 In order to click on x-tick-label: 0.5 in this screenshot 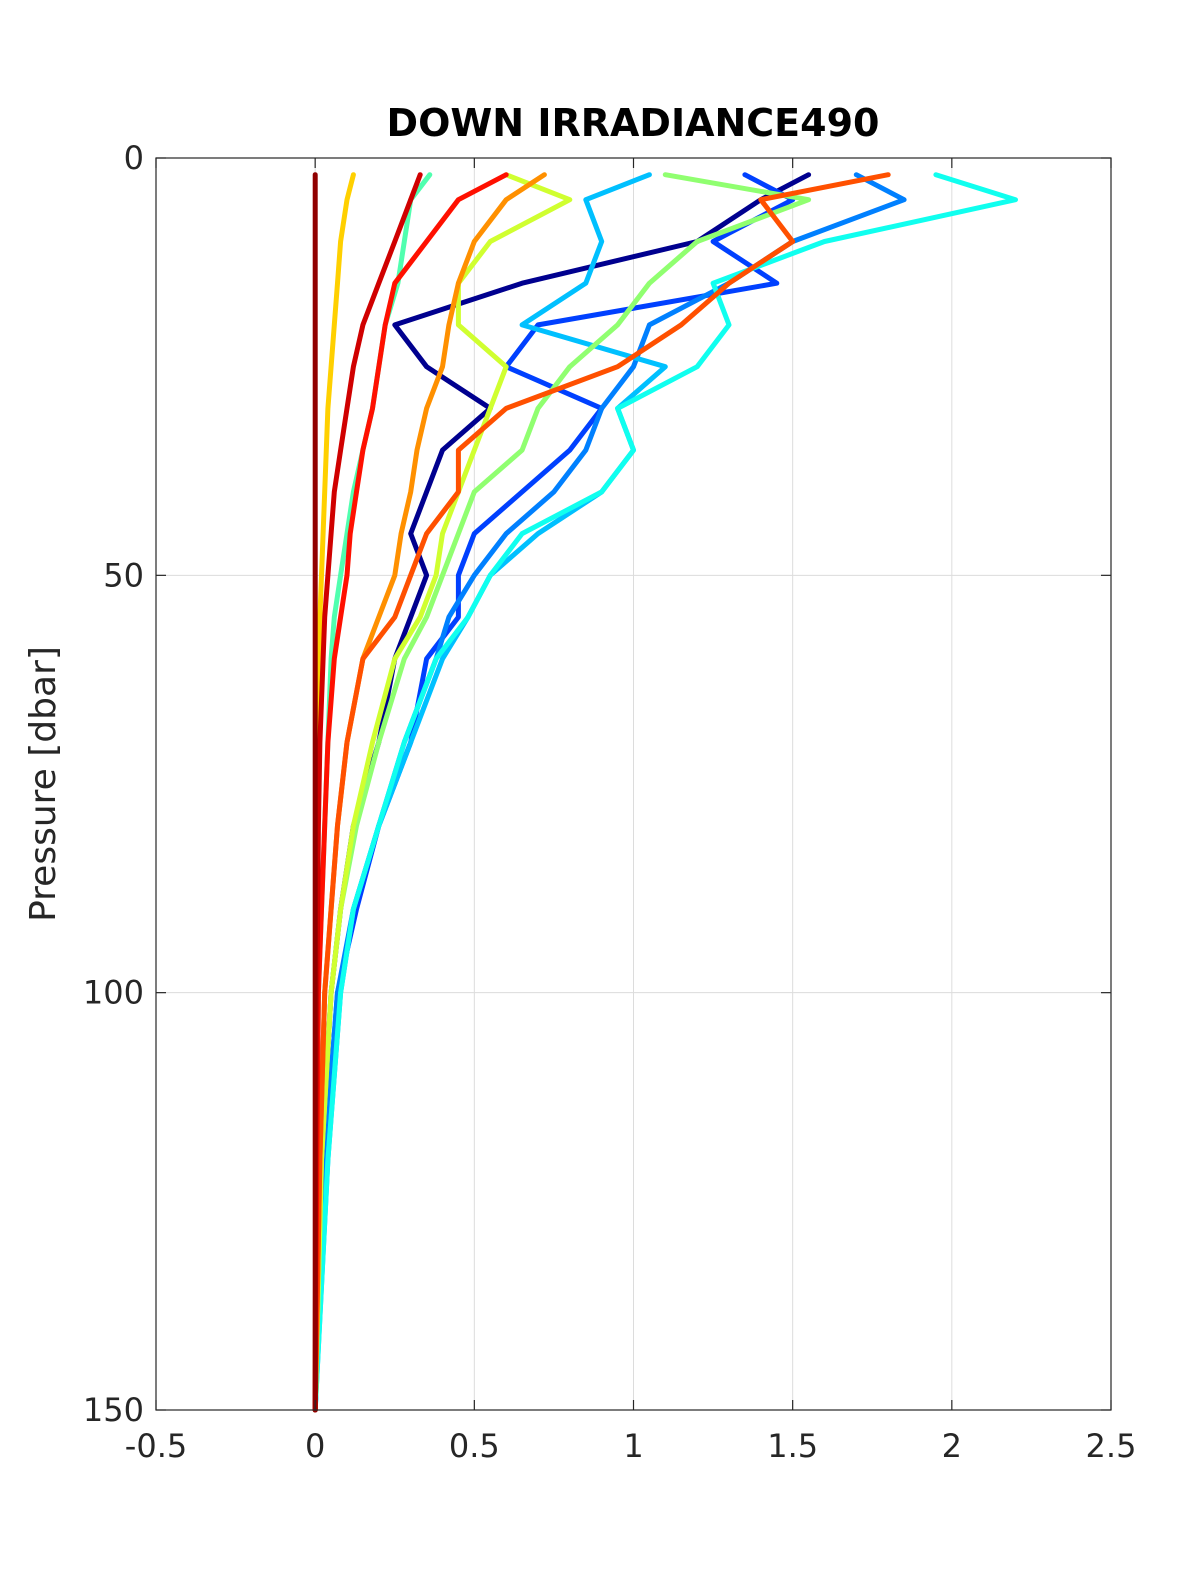, I will do `click(474, 1446)`.